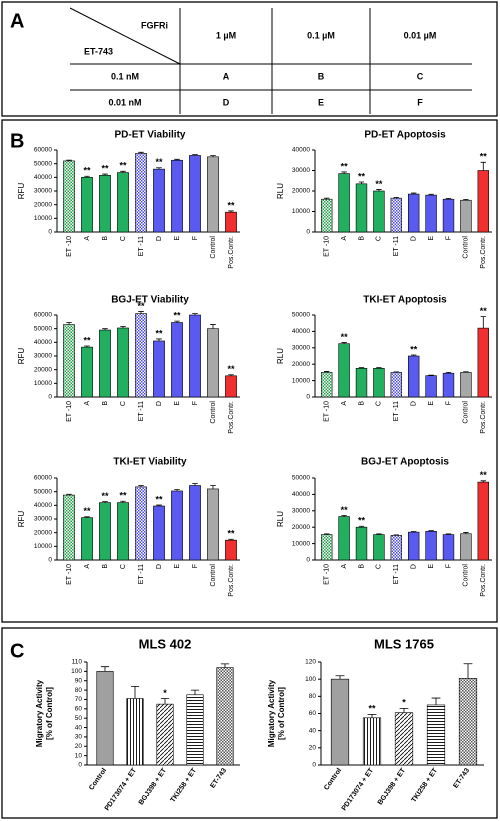 This screenshot has height=821, width=500. I want to click on chart-title: PD-ET Viability, so click(150, 135).